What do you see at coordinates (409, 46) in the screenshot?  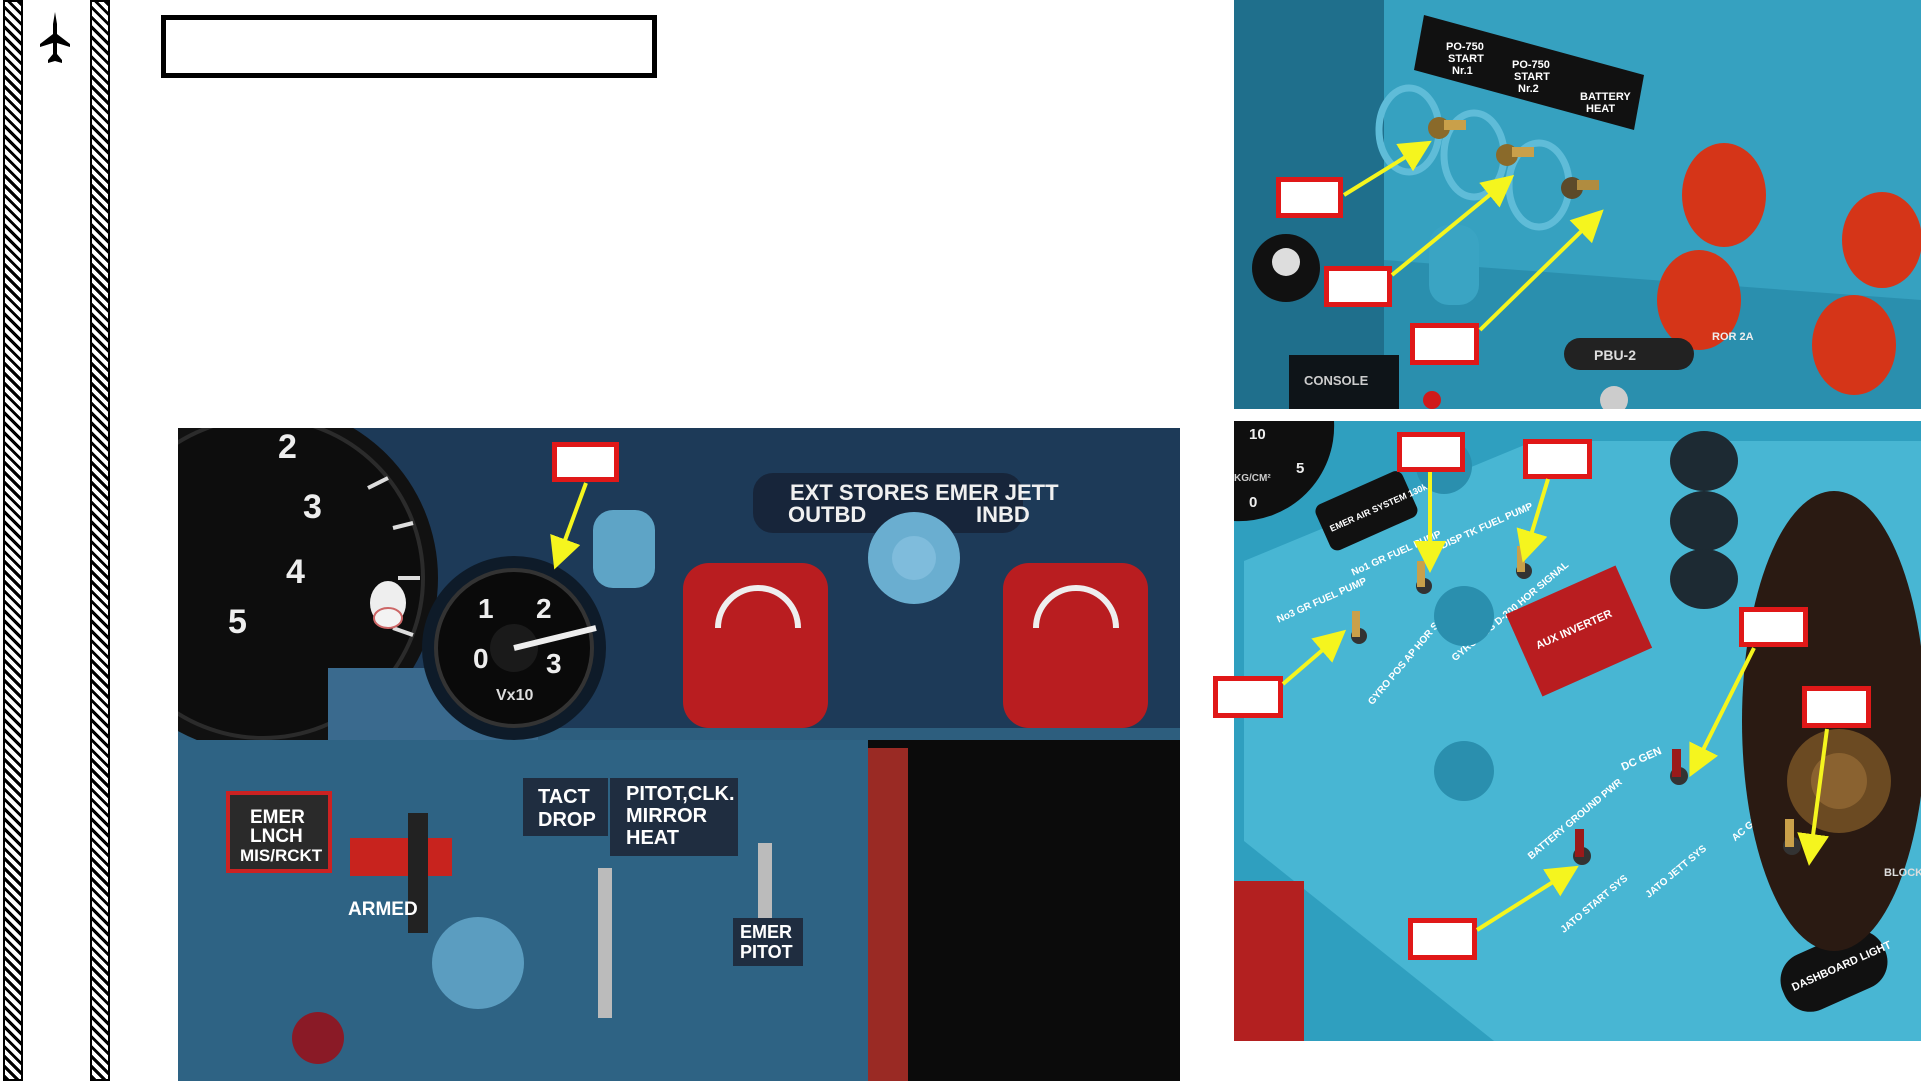 I see `page-title-box` at bounding box center [409, 46].